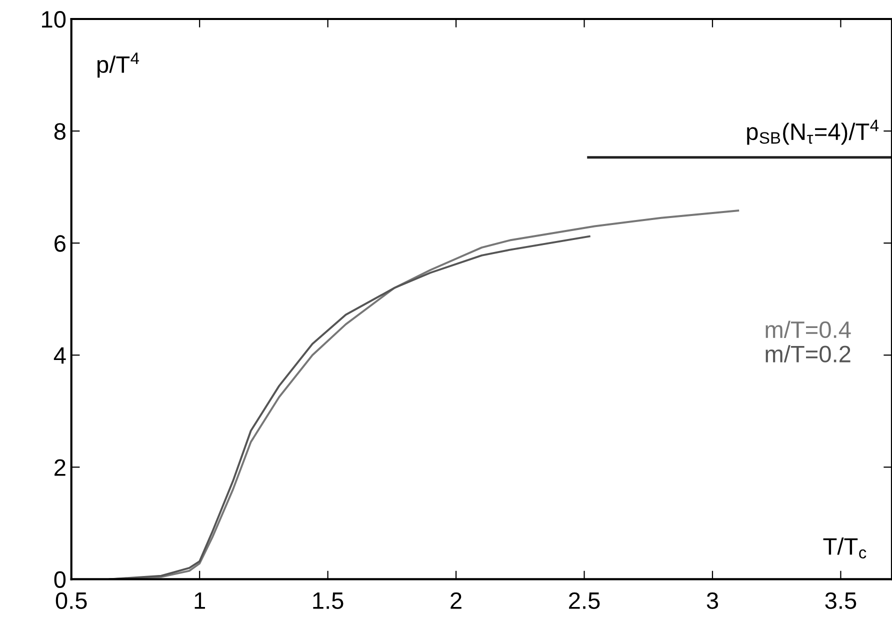 Image resolution: width=892 pixels, height=633 pixels. I want to click on x-tick-label: 0.5, so click(71, 601).